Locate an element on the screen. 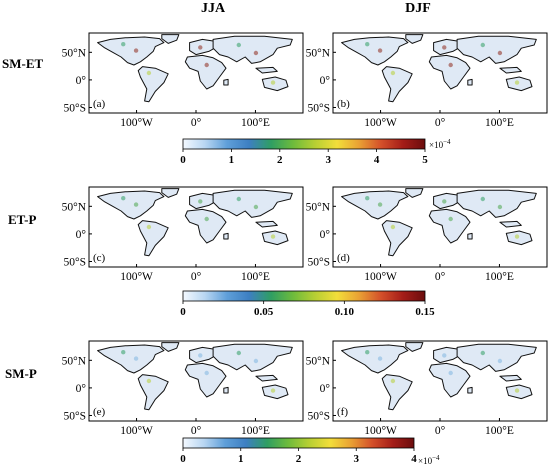  column-title-jja: JJA is located at coordinates (213, 8).